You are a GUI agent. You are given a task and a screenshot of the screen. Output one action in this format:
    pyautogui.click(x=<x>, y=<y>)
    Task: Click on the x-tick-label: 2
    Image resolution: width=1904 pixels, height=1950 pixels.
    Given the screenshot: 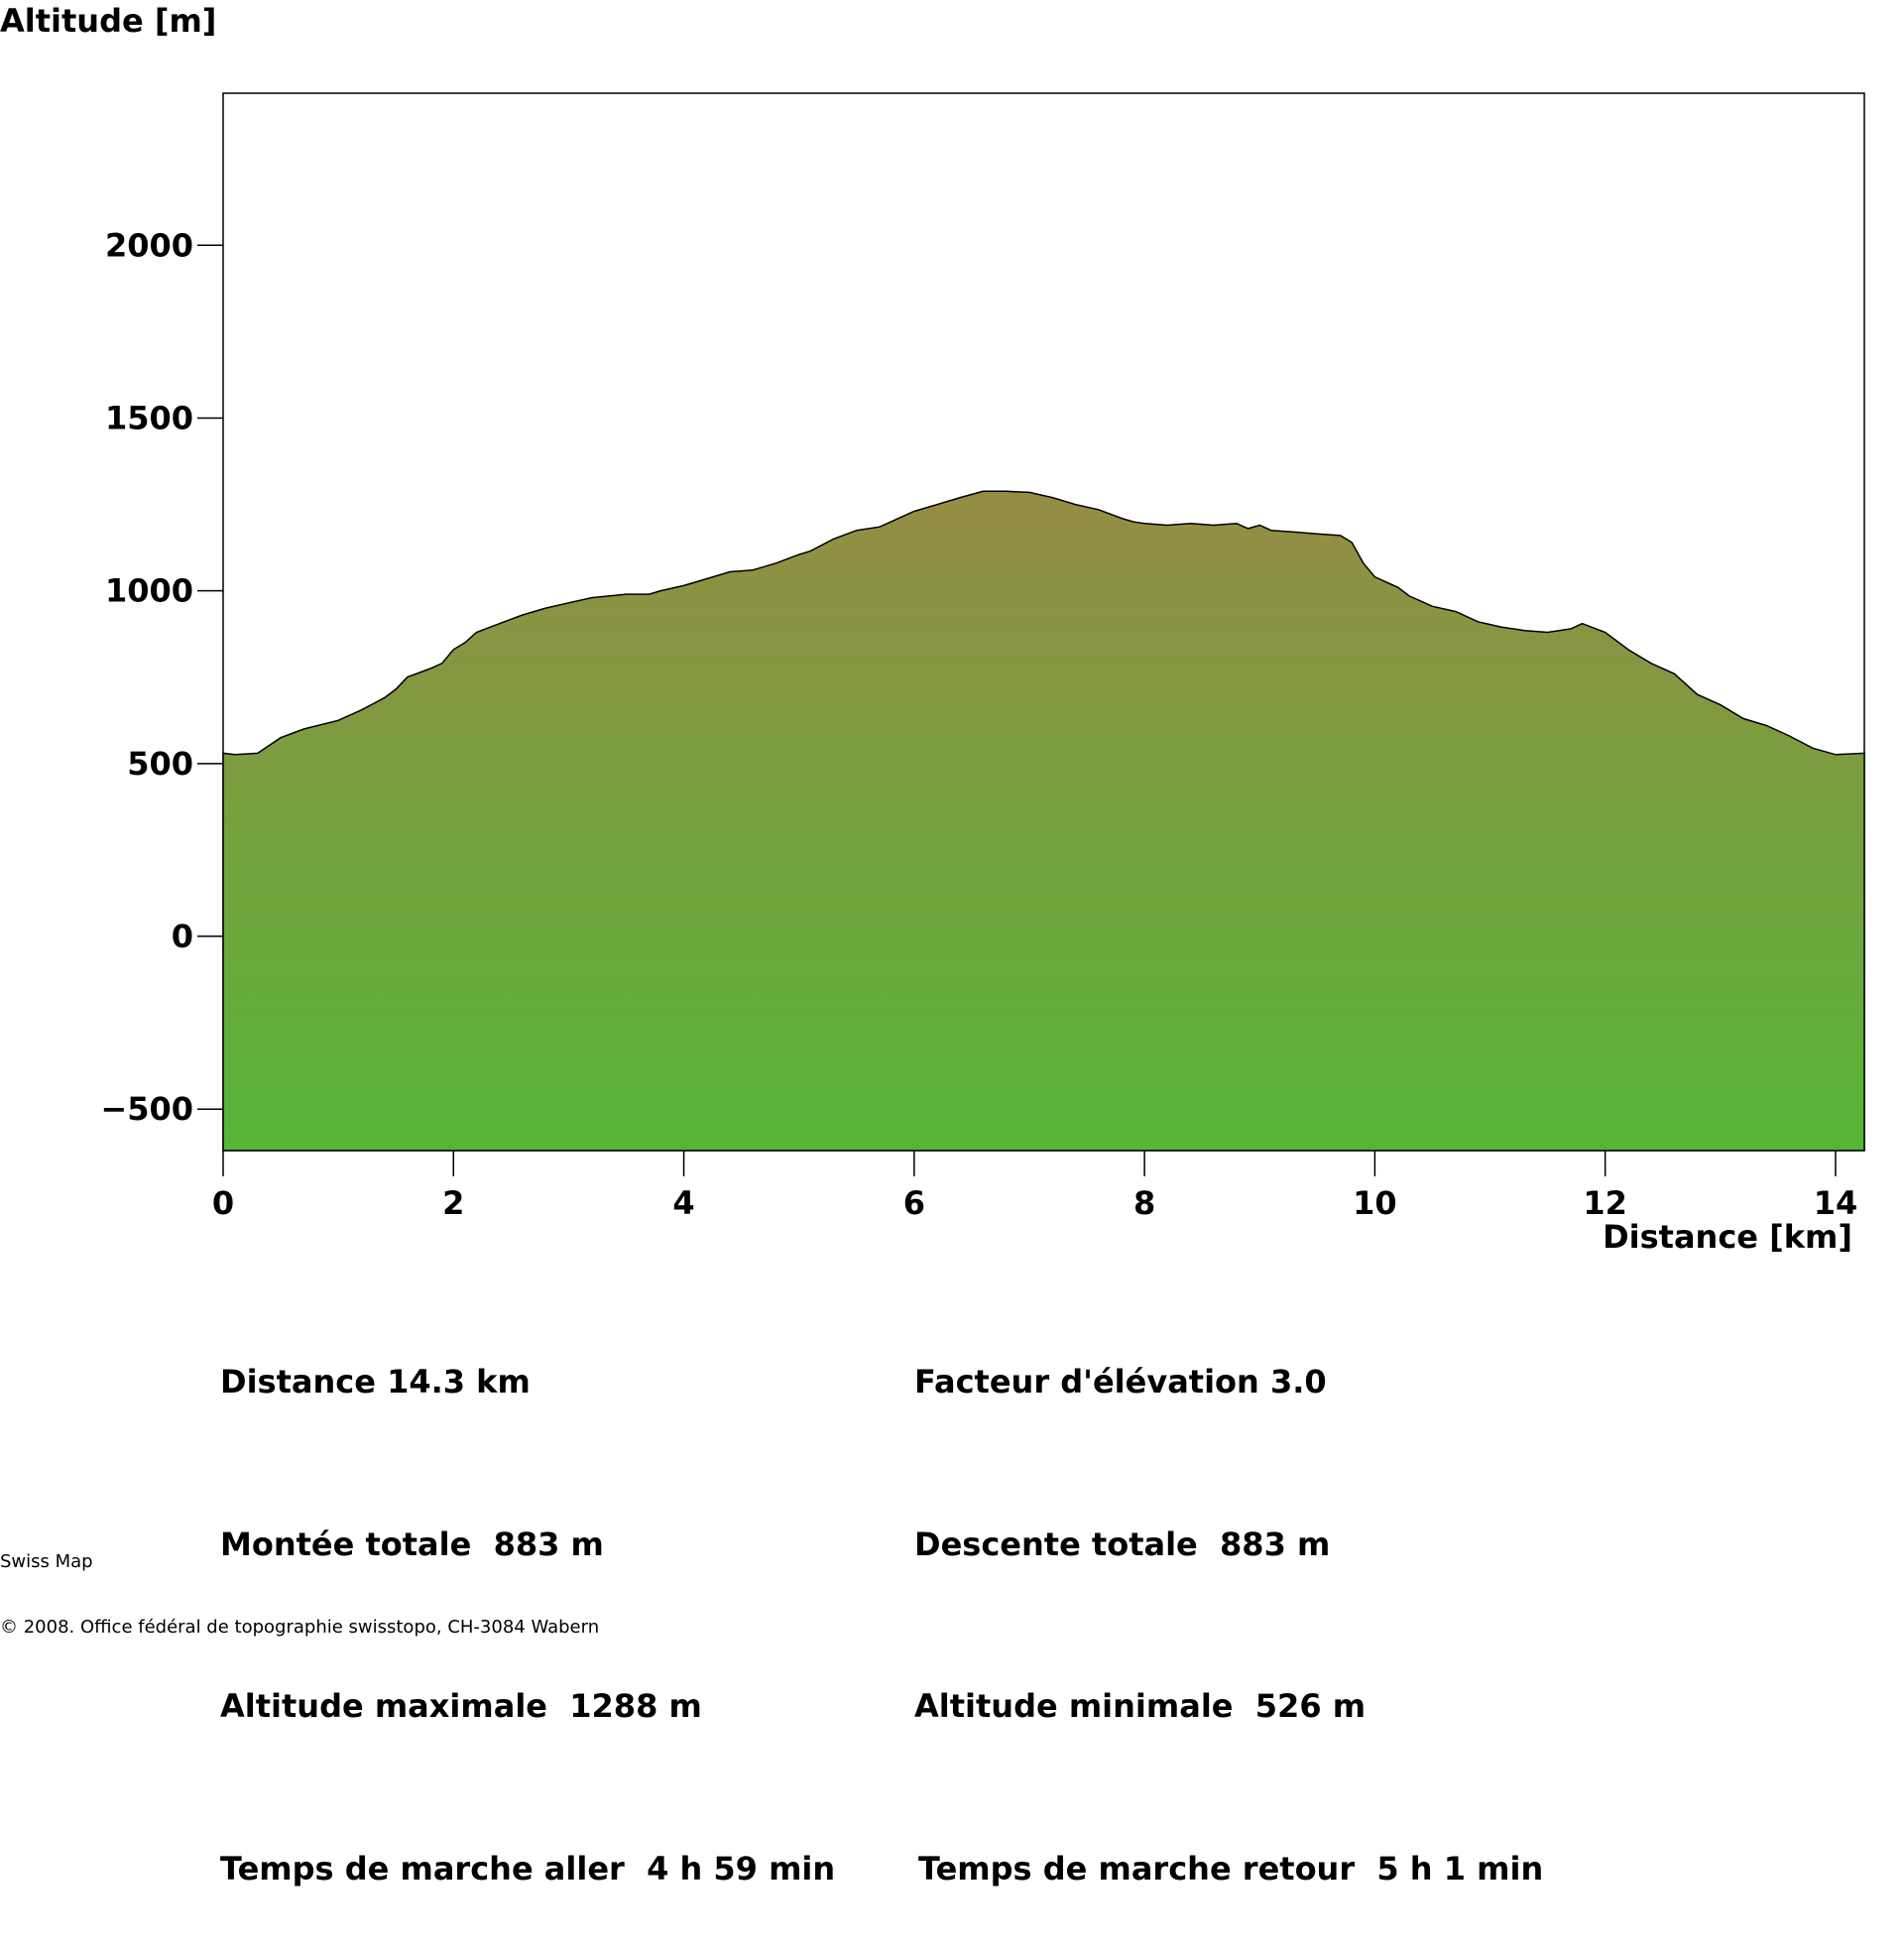 What is the action you would take?
    pyautogui.click(x=453, y=1203)
    